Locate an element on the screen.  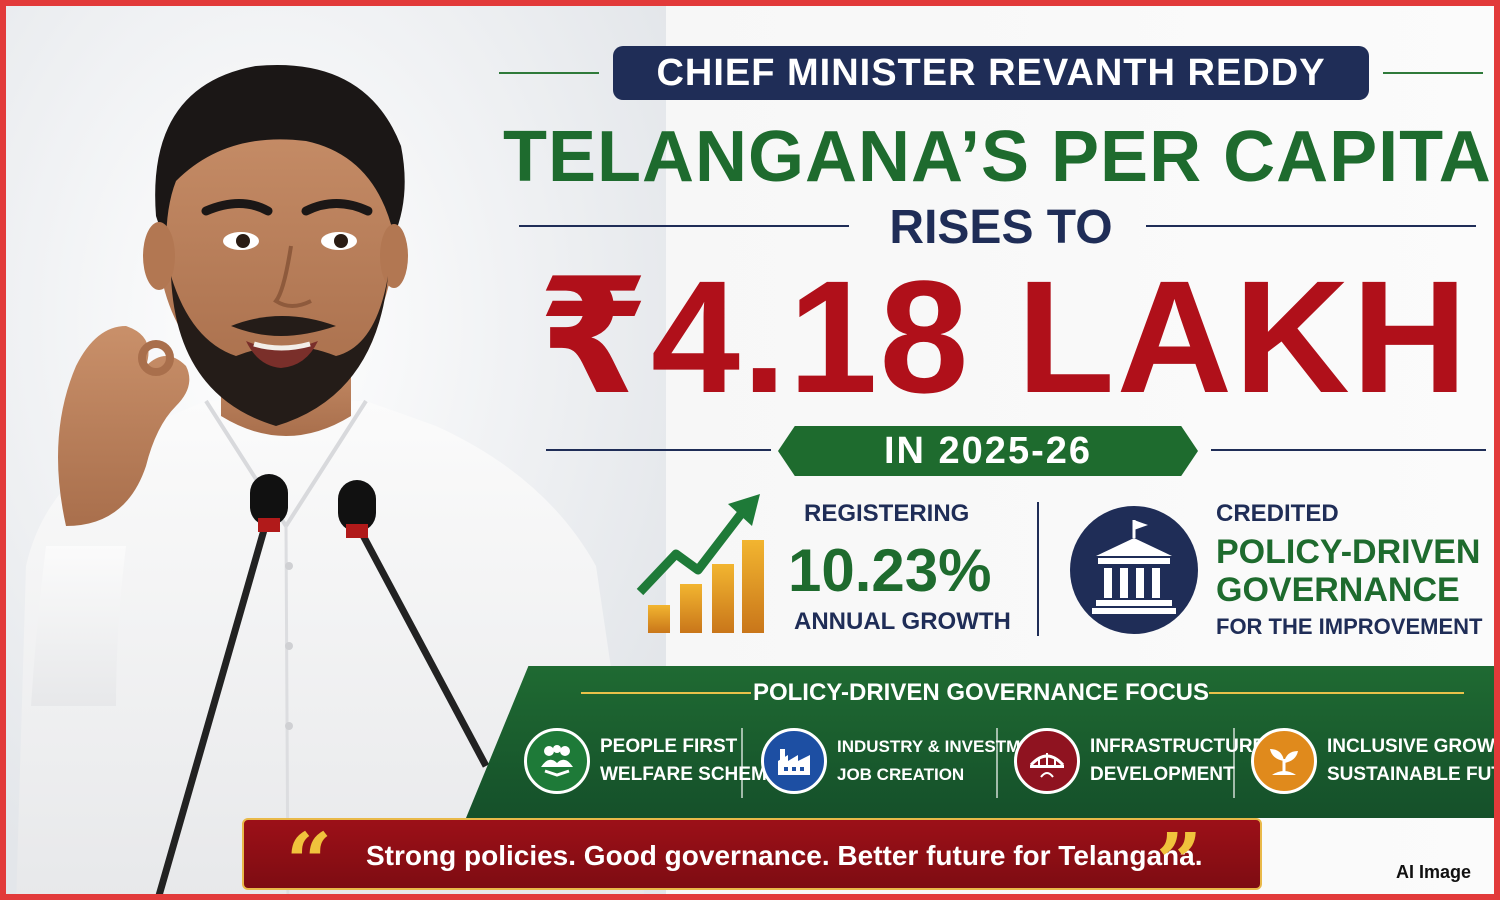
header-rule-right is located at coordinates (1433, 73).